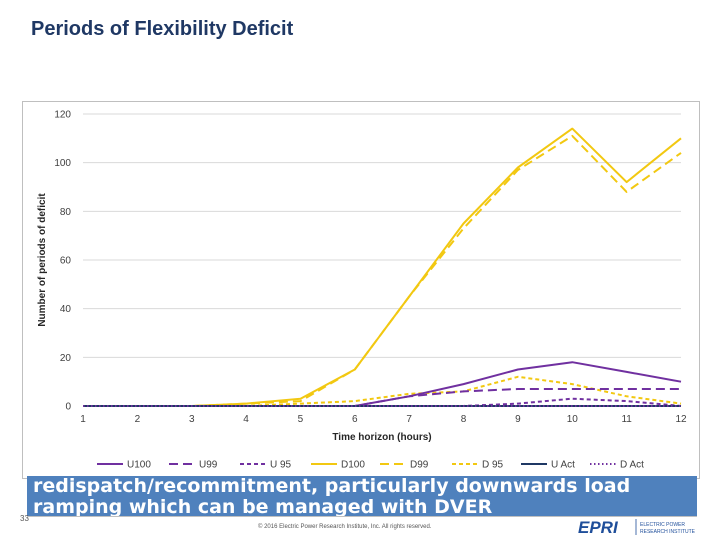 This screenshot has width=720, height=540. What do you see at coordinates (192, 419) in the screenshot?
I see `x-tick-label: 3` at bounding box center [192, 419].